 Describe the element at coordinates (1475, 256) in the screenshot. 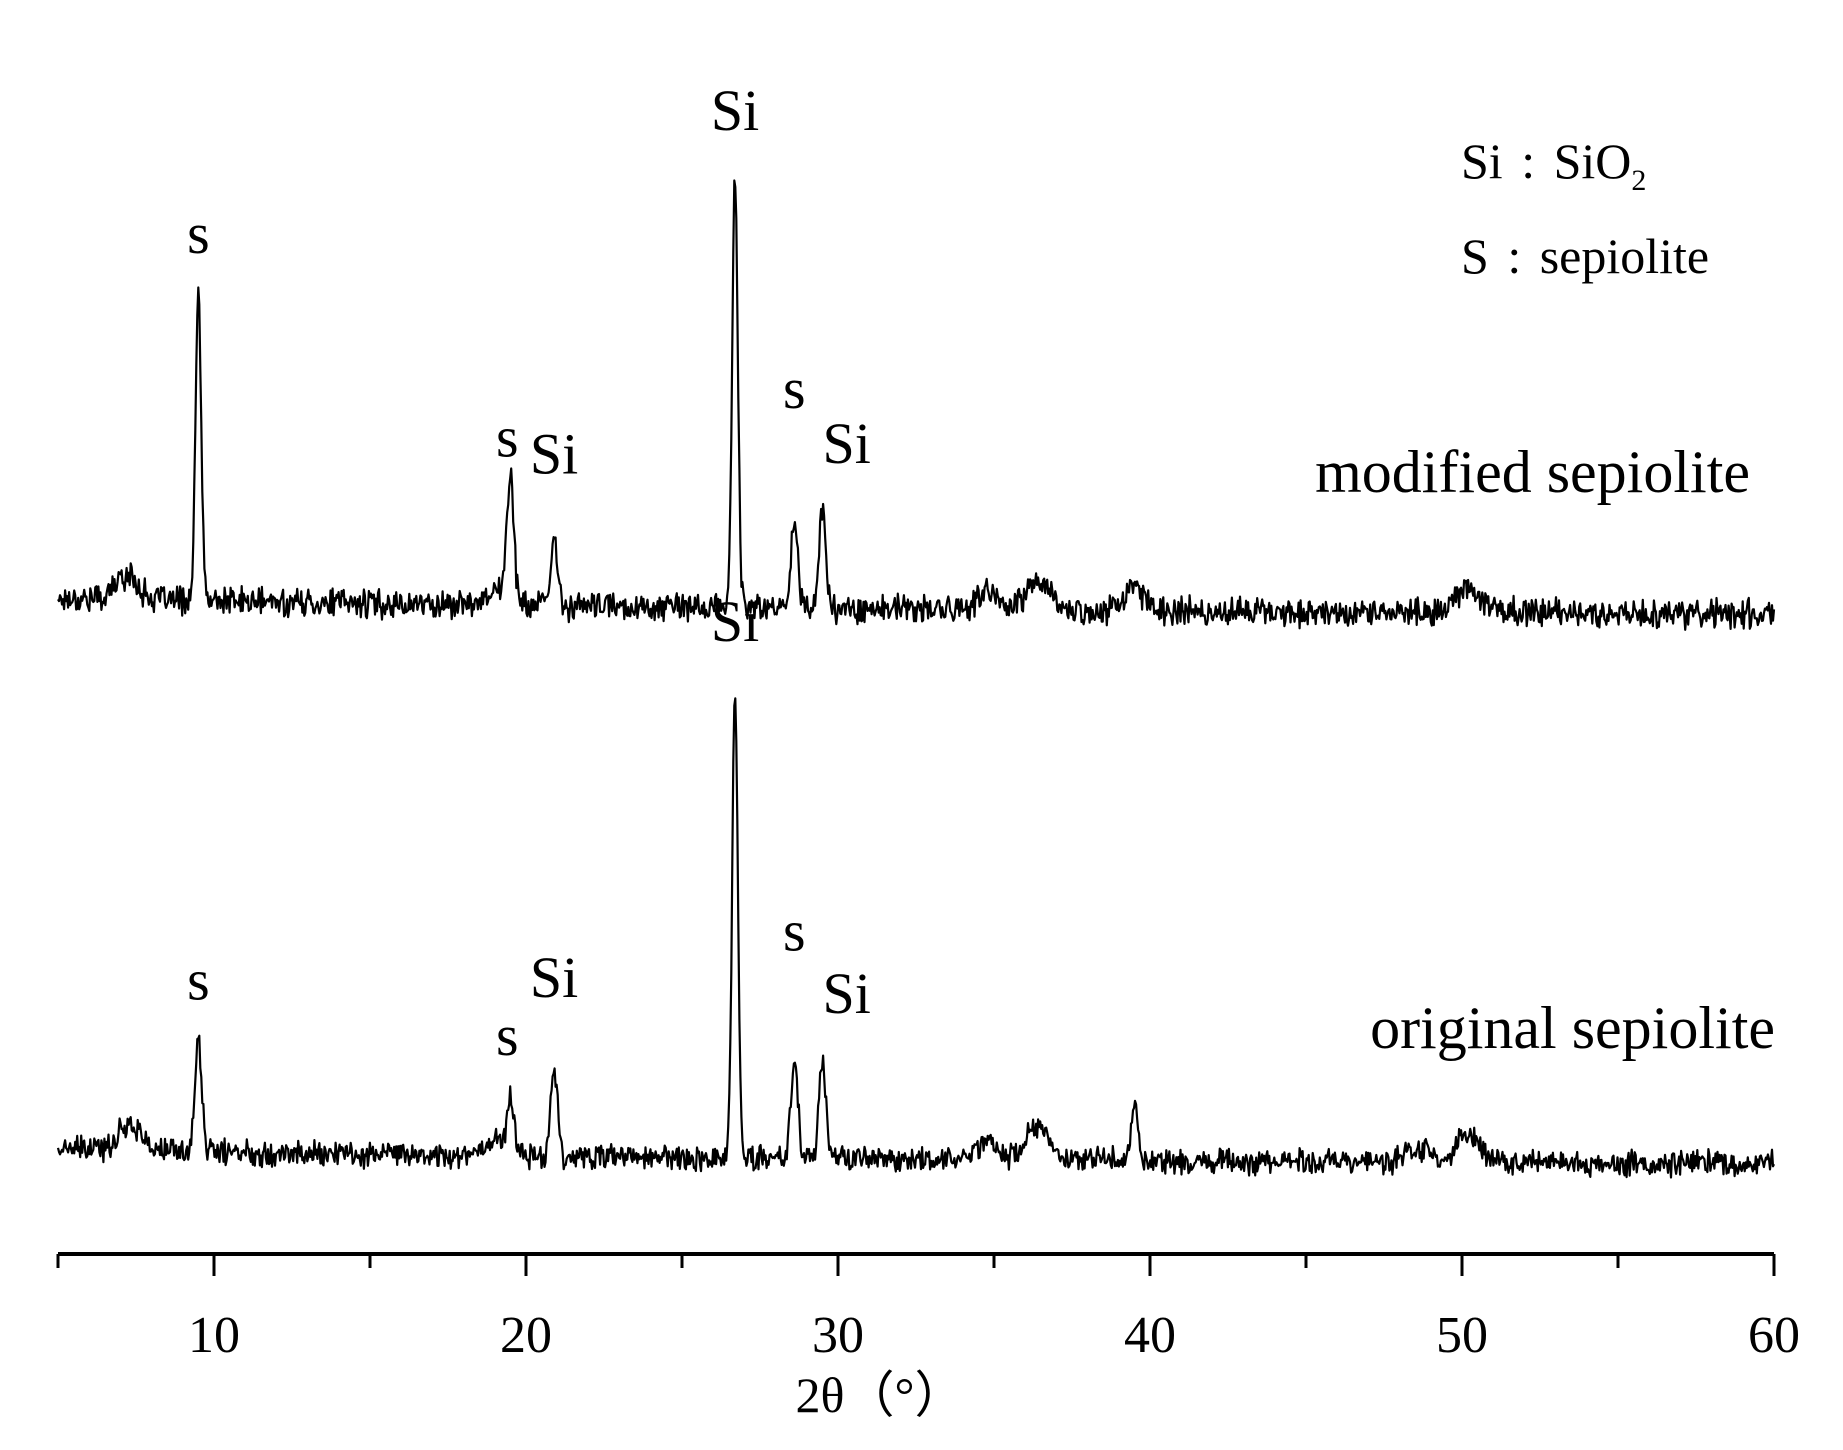

I see `legend-s-symbol: S` at that location.